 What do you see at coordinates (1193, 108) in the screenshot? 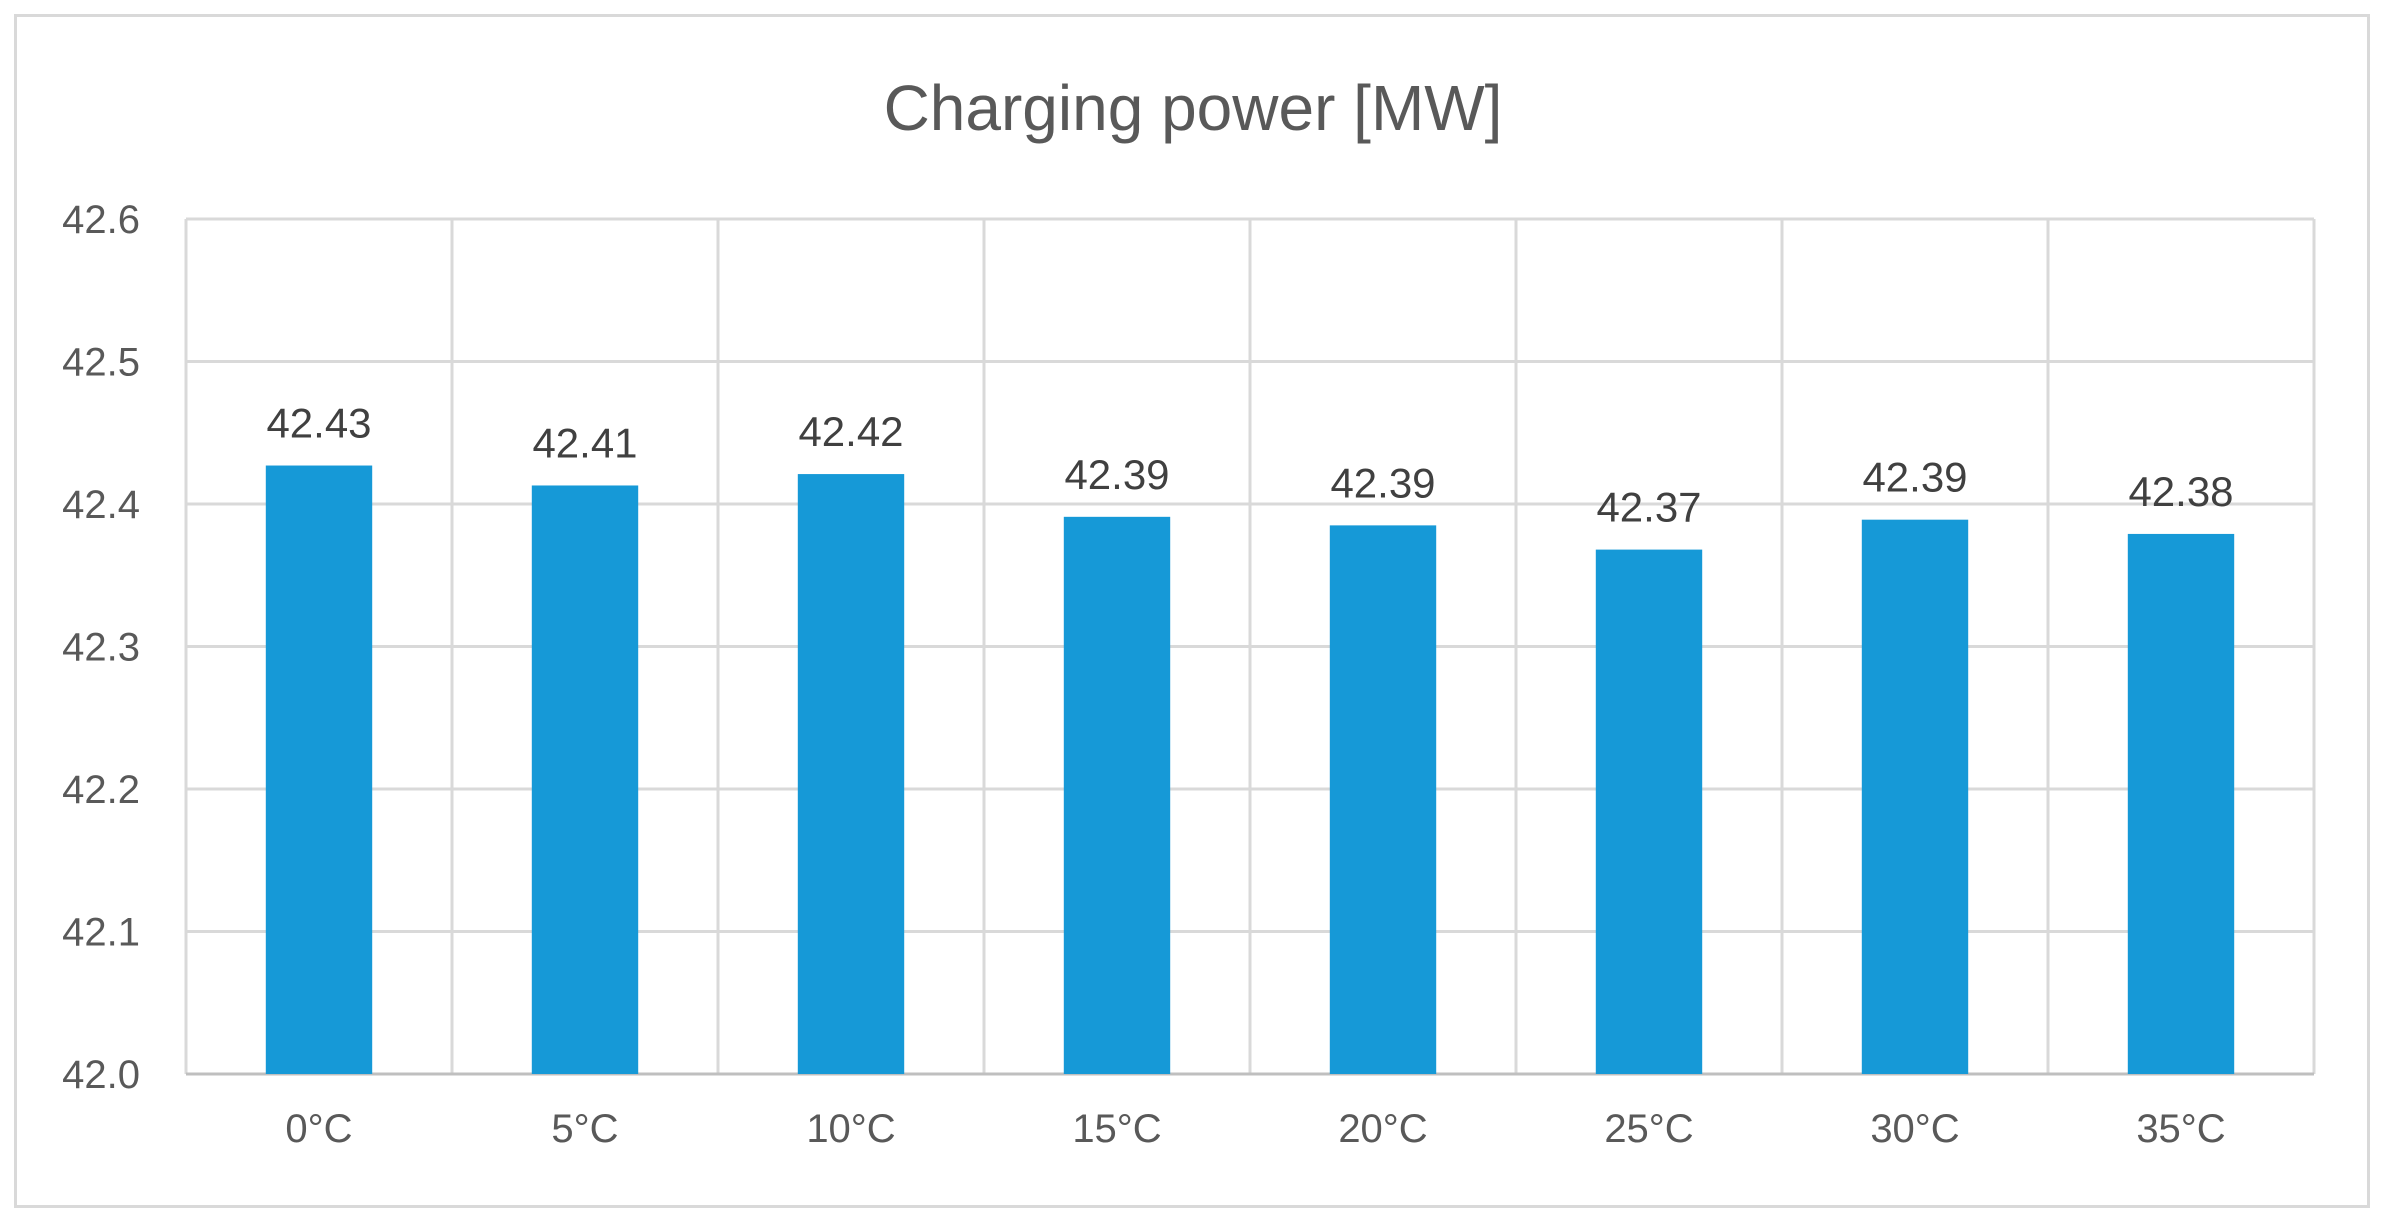
I see `chart-title: Charging power [MW]` at bounding box center [1193, 108].